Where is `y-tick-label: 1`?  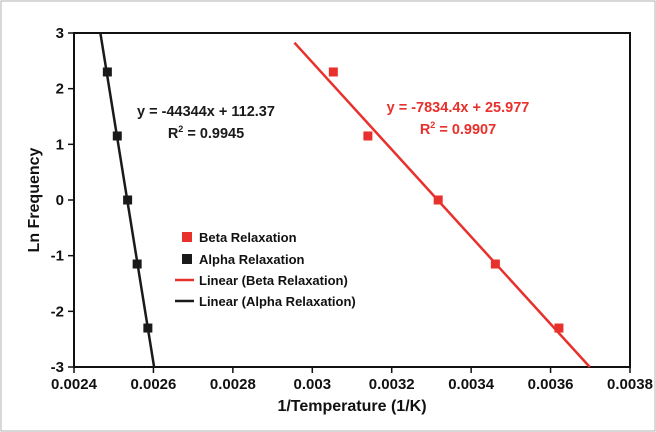
y-tick-label: 1 is located at coordinates (60, 144).